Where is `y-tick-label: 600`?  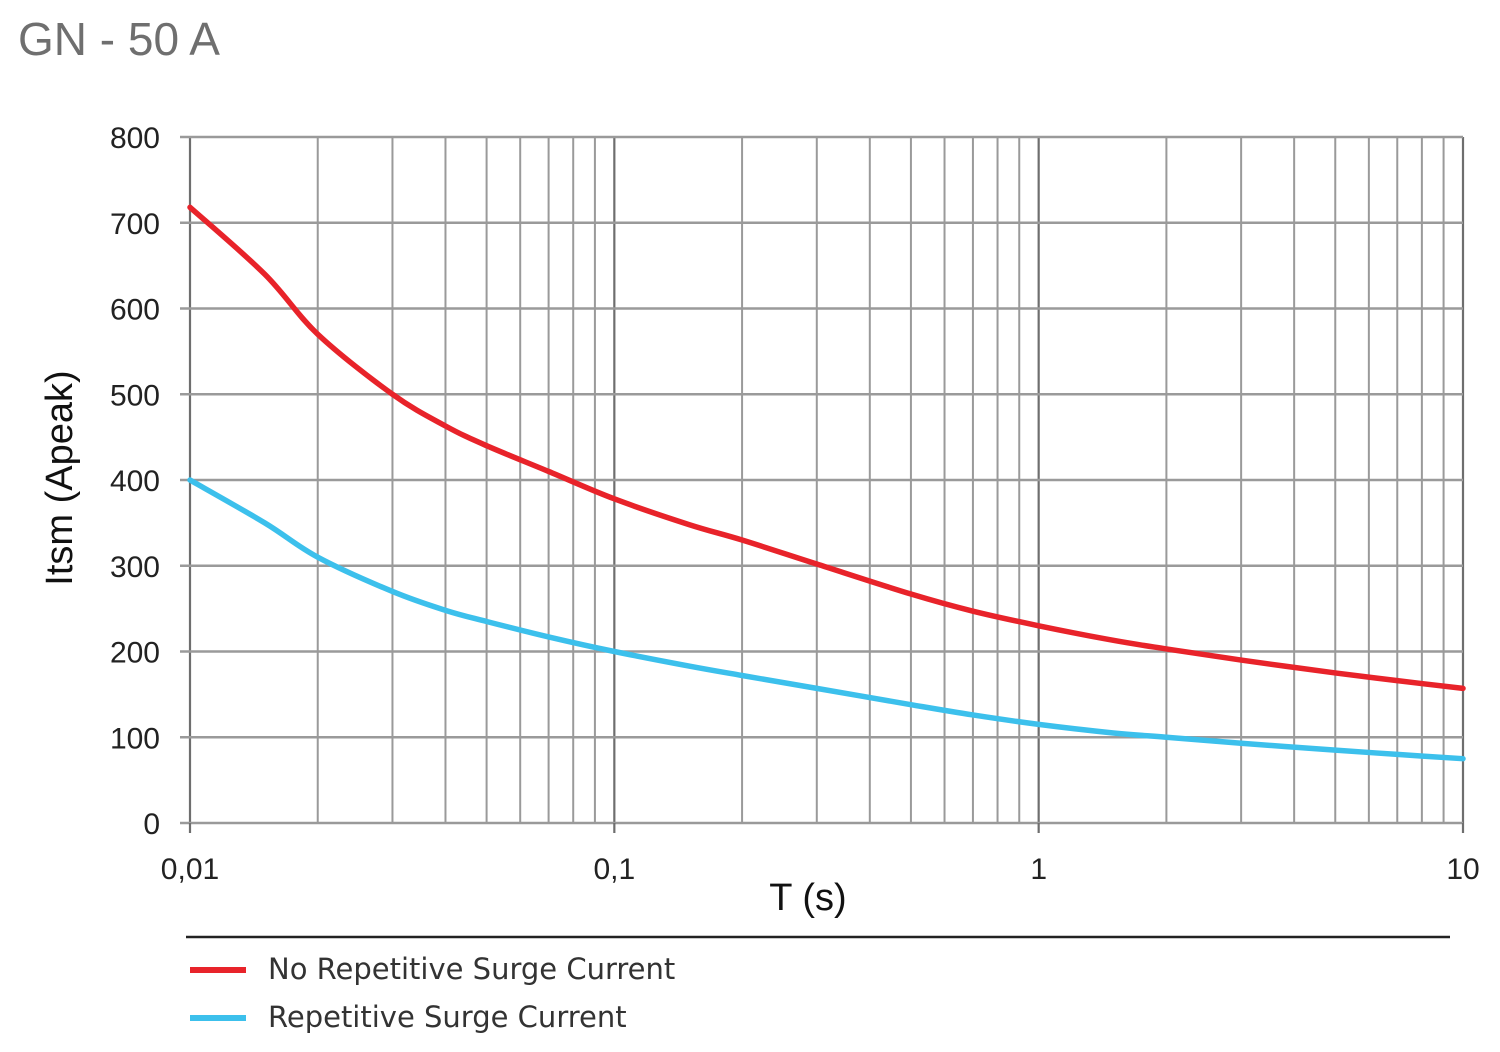 y-tick-label: 600 is located at coordinates (135, 310).